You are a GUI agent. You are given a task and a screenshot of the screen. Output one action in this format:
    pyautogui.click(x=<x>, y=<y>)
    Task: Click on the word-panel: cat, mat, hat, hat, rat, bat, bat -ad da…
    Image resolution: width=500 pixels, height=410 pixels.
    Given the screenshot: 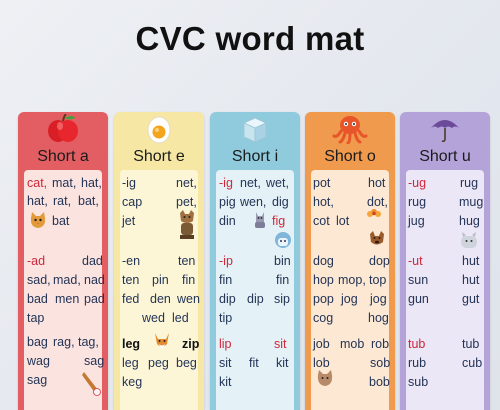 What is the action you would take?
    pyautogui.click(x=64, y=290)
    